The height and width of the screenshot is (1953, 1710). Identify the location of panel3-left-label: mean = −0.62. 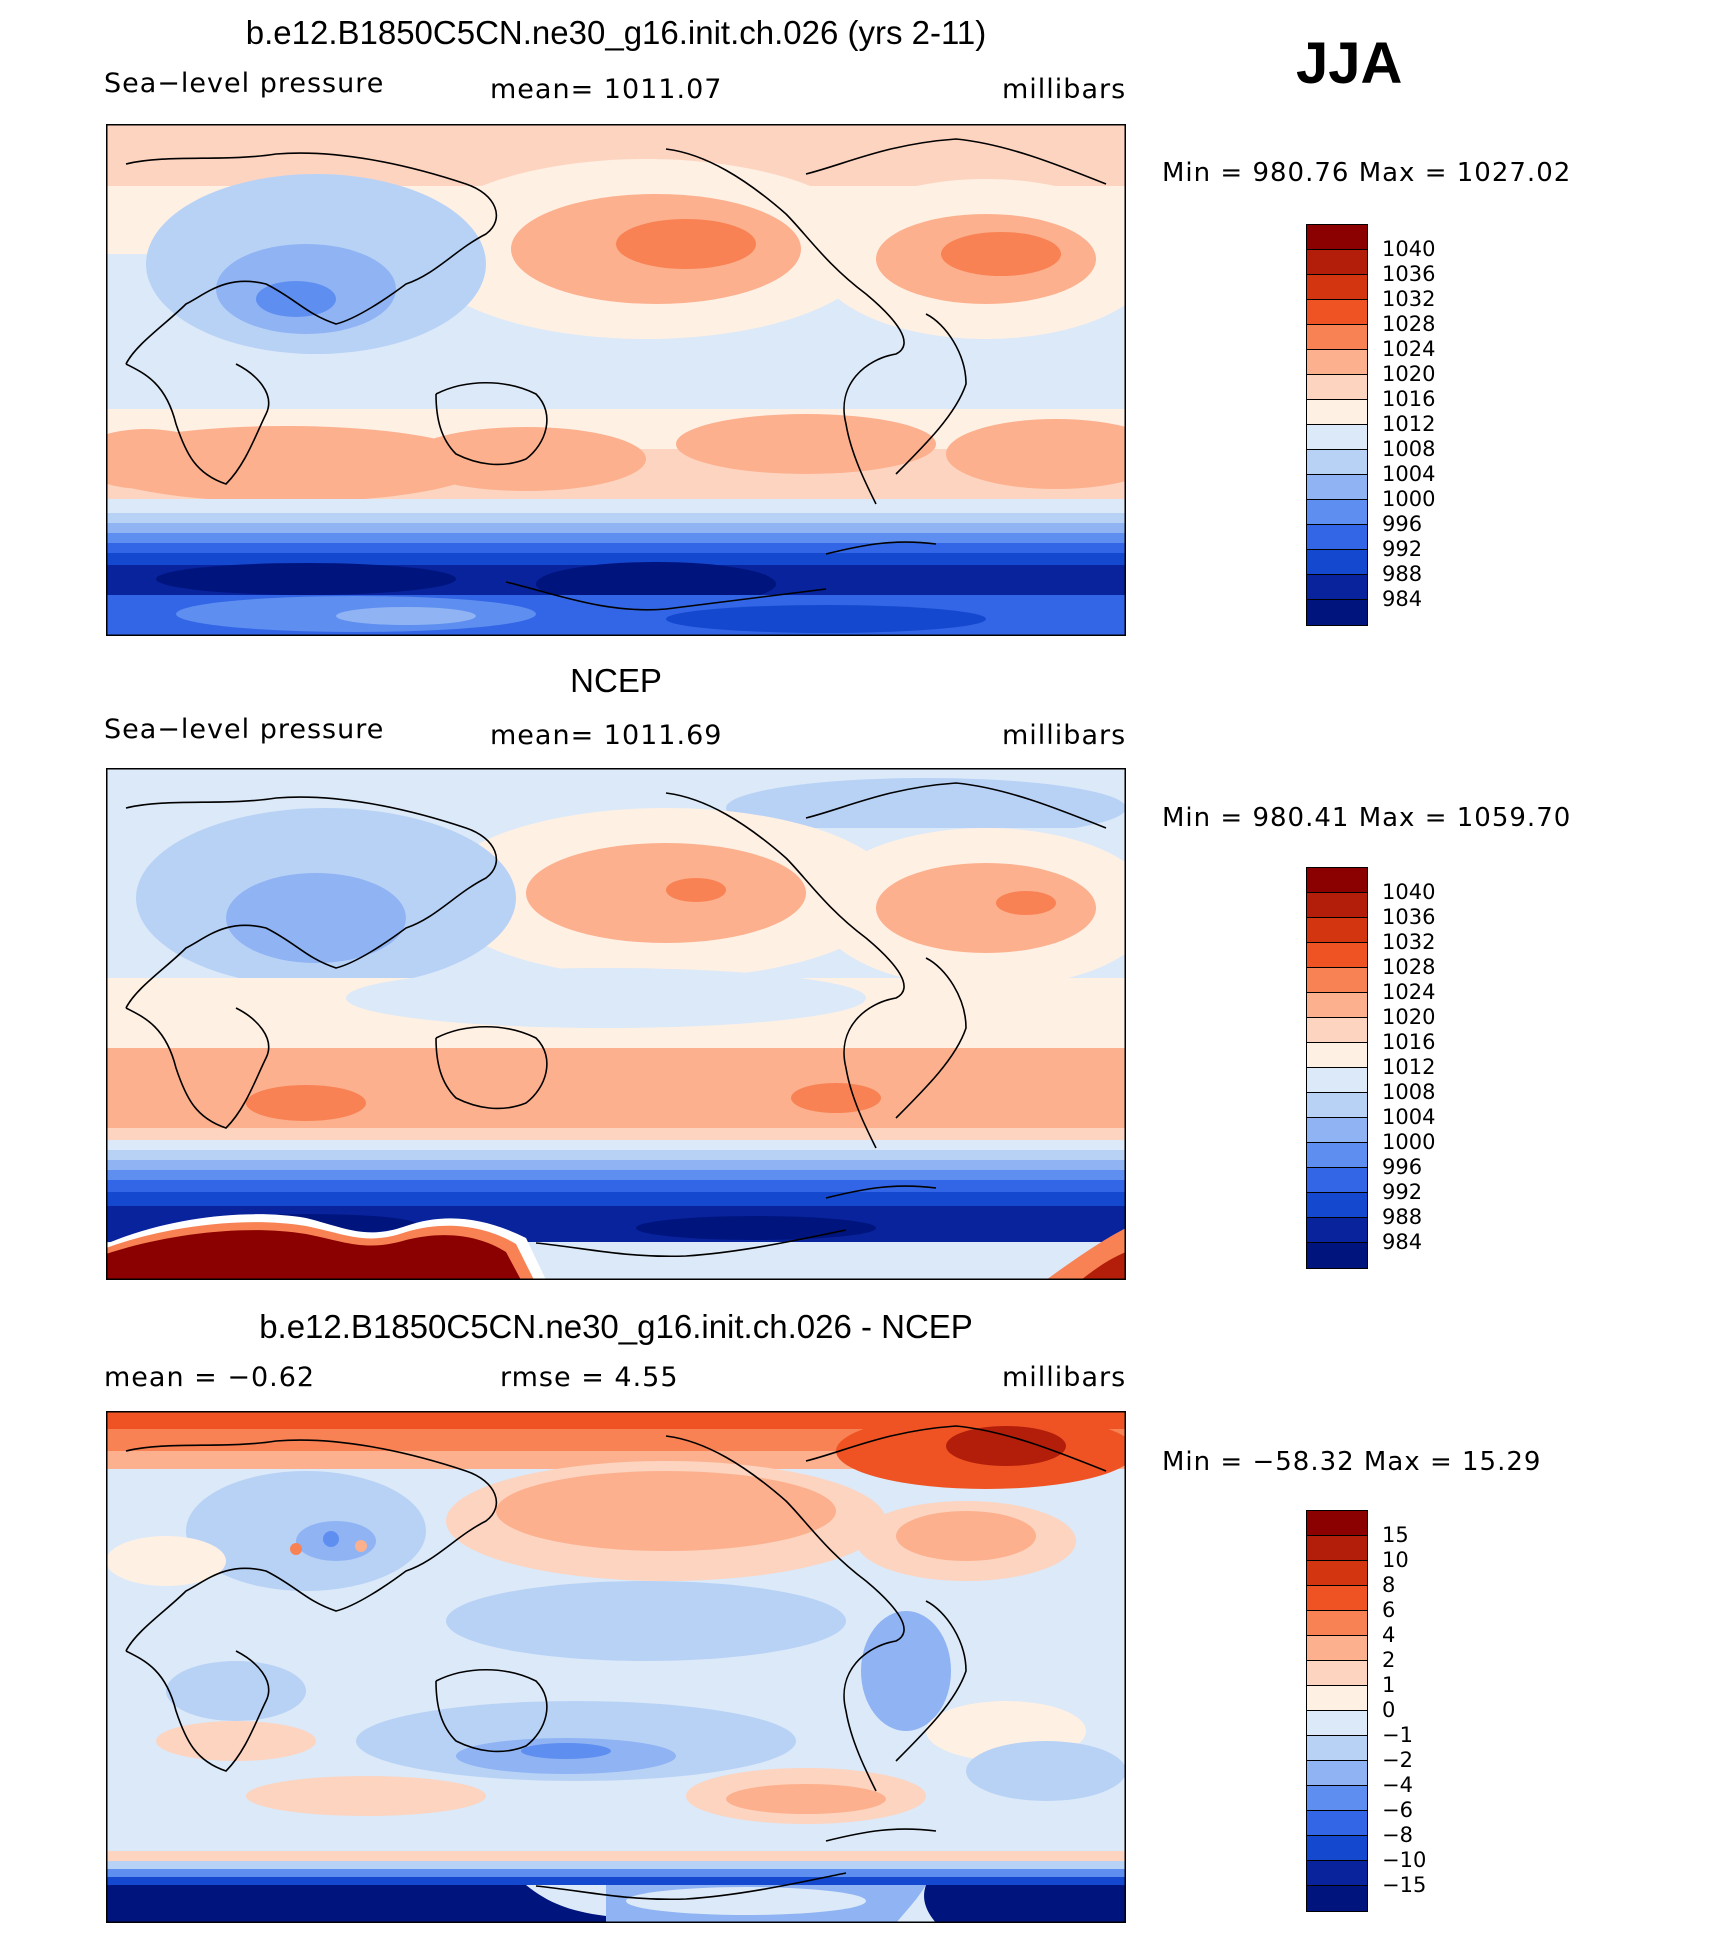
(210, 1377).